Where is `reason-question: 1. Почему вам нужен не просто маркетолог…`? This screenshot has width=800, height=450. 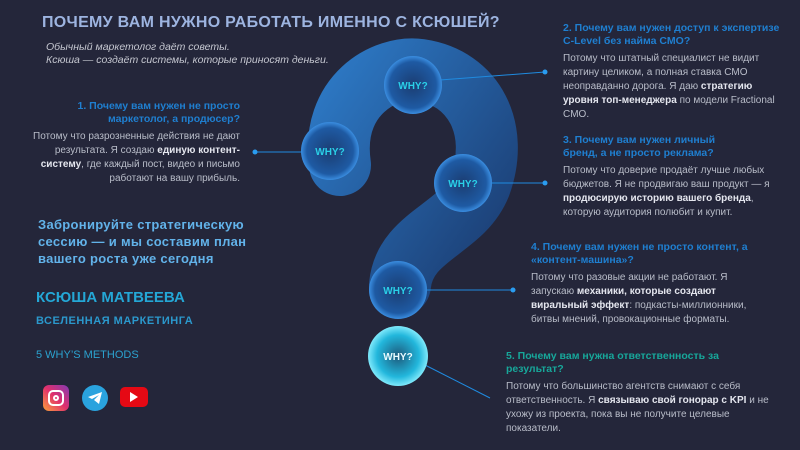 reason-question: 1. Почему вам нужен не просто маркетолог… is located at coordinates (159, 112).